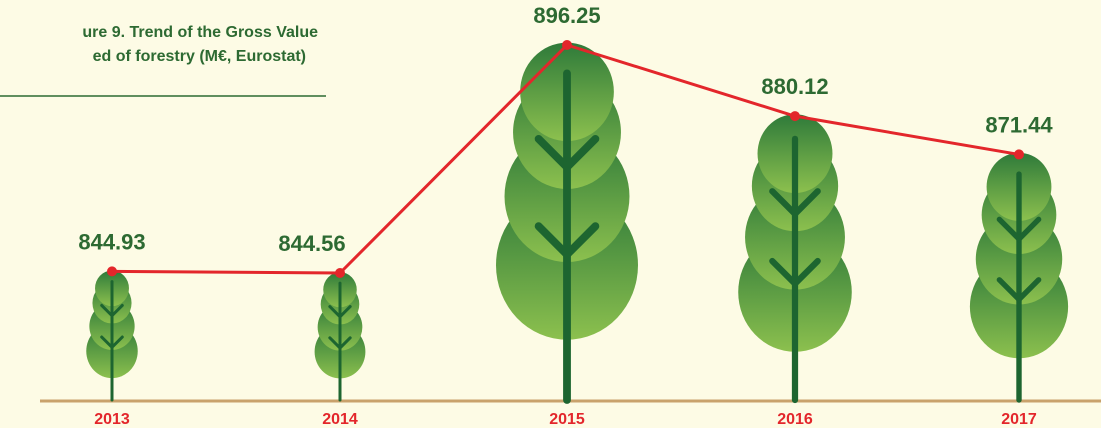 The image size is (1101, 428). Describe the element at coordinates (111, 241) in the screenshot. I see `data-label: 844.93` at that location.